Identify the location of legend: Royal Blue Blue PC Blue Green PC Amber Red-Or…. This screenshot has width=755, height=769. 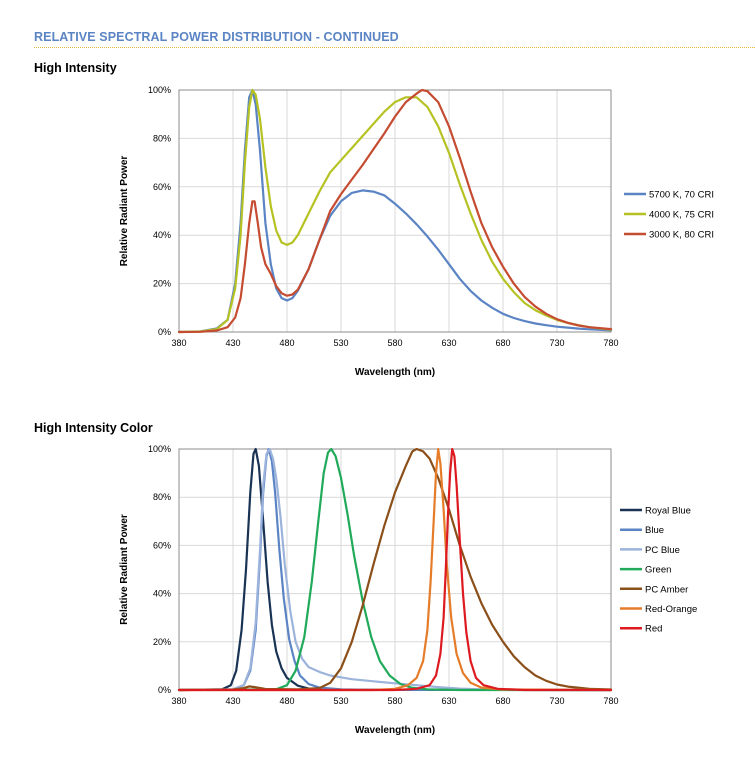
(658, 570).